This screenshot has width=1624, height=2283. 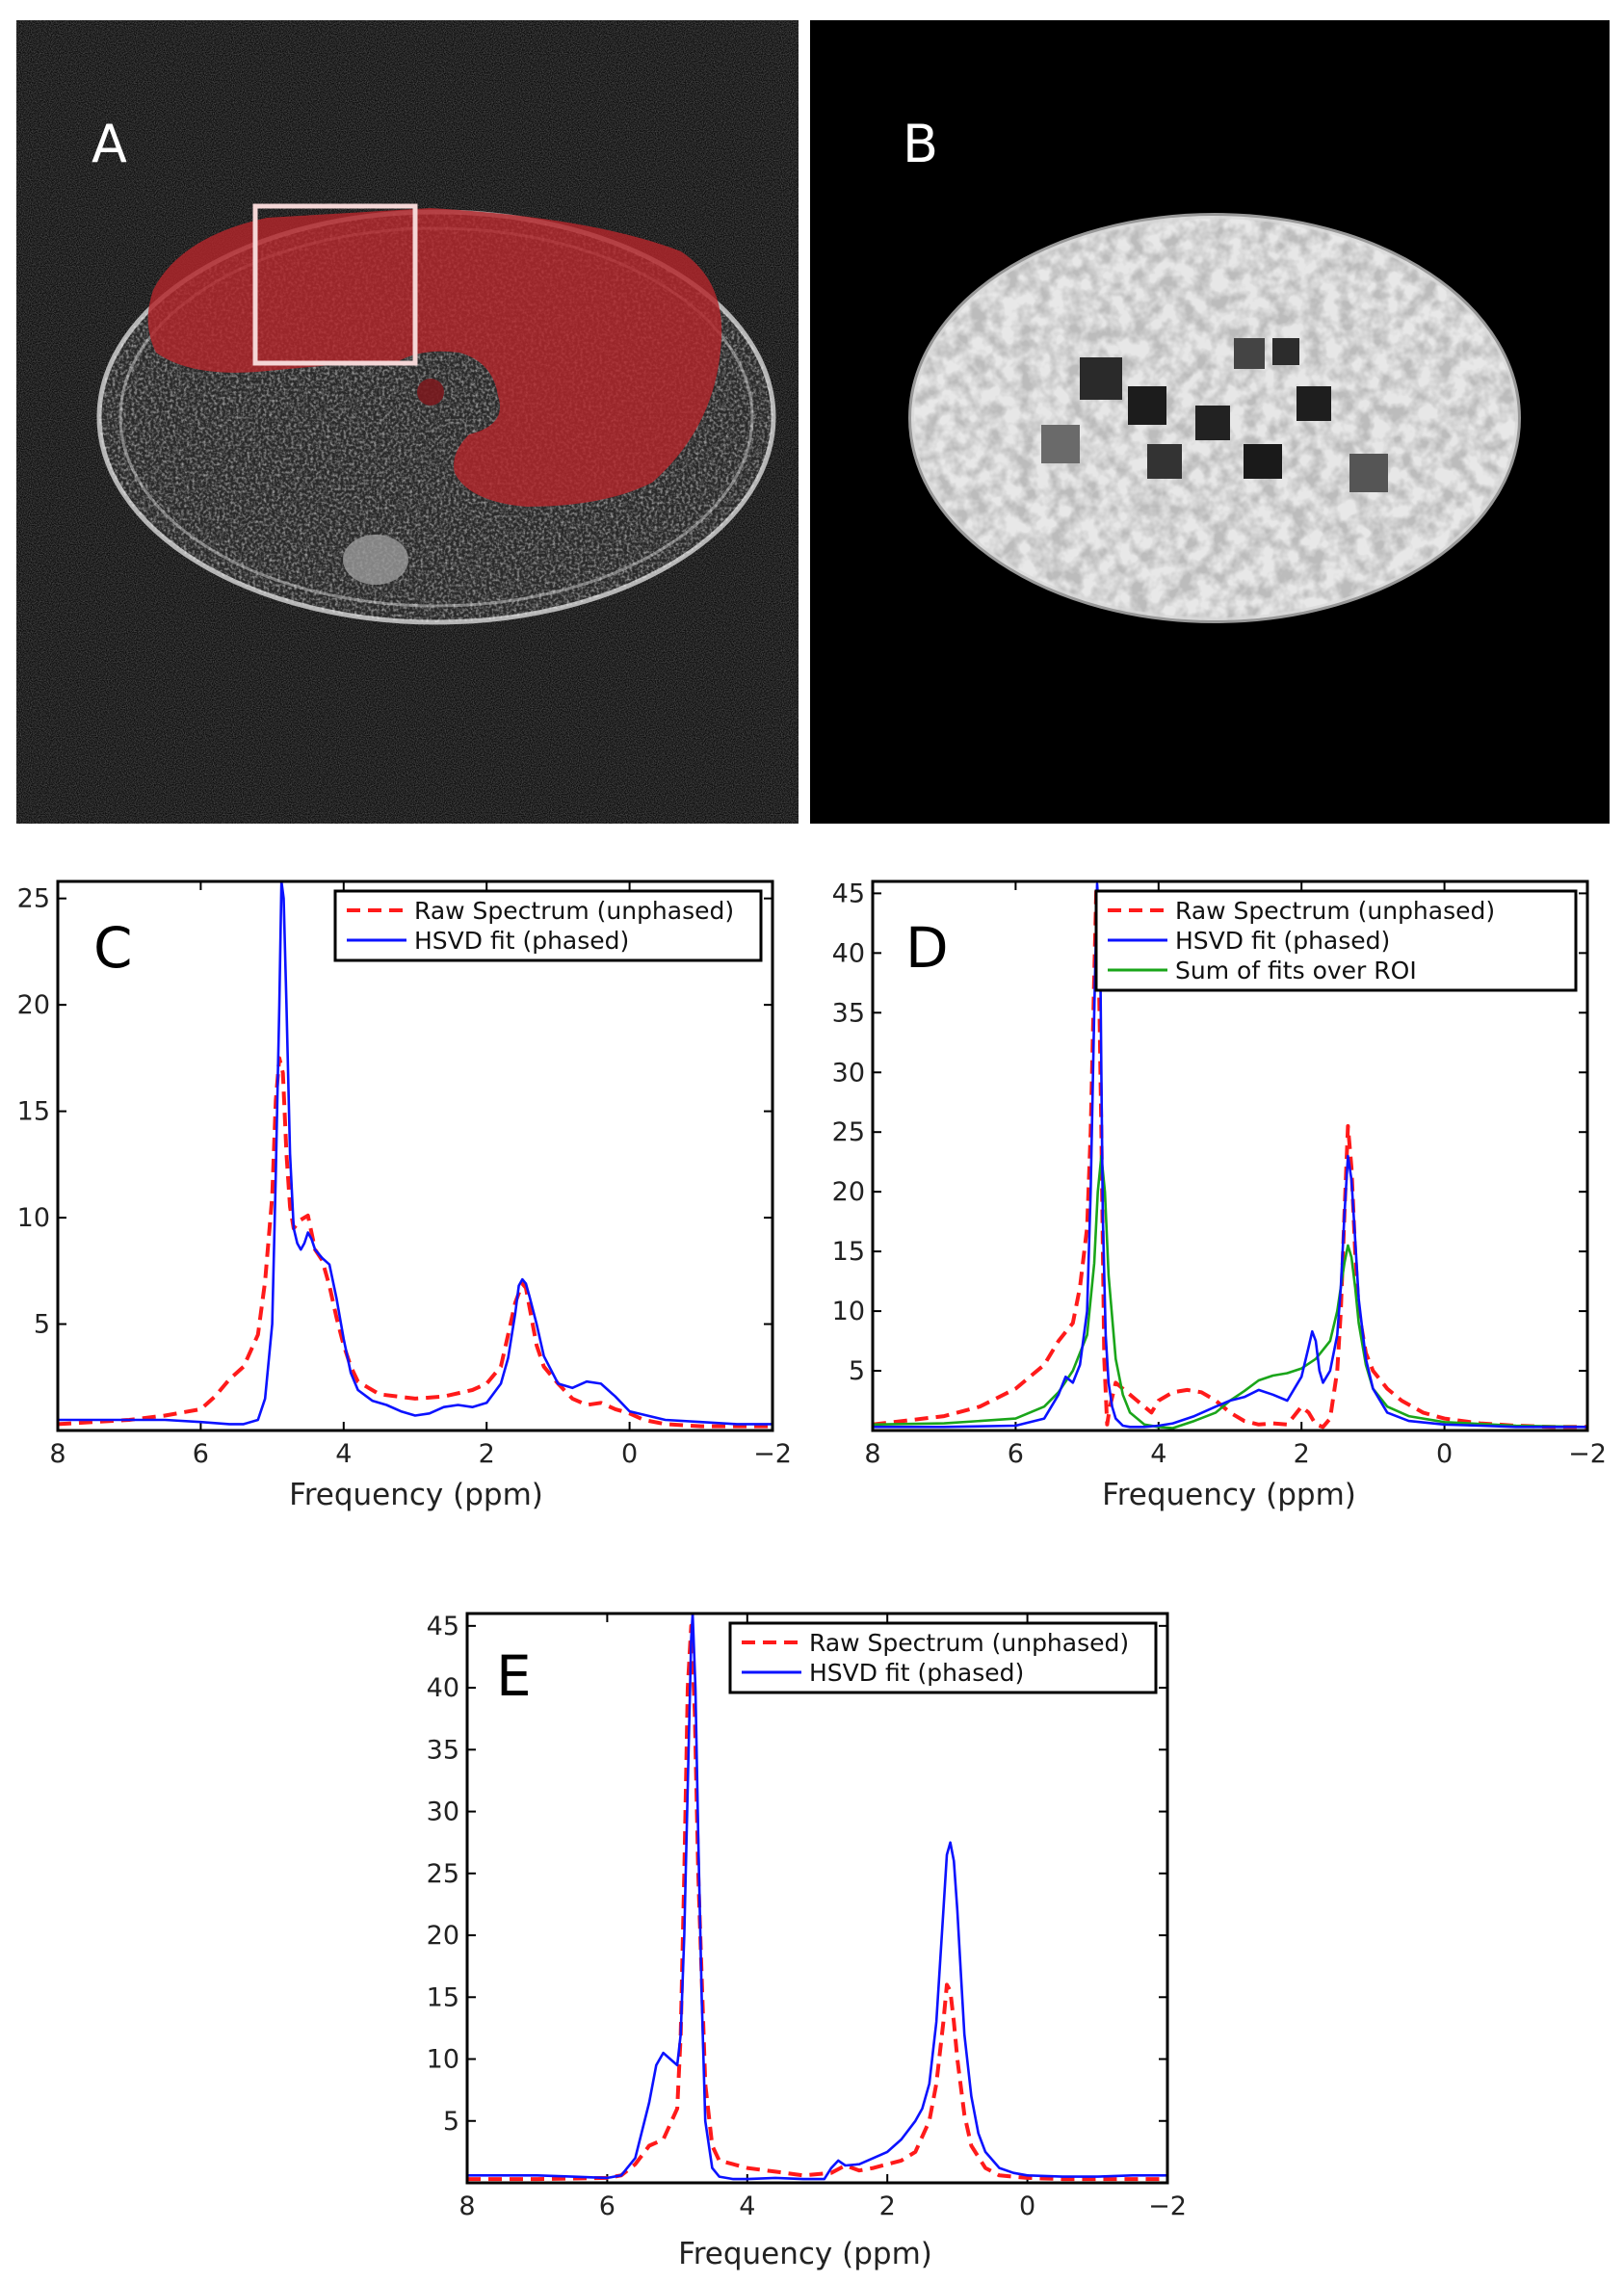 I want to click on chart-c-series-layer, so click(x=415, y=1155).